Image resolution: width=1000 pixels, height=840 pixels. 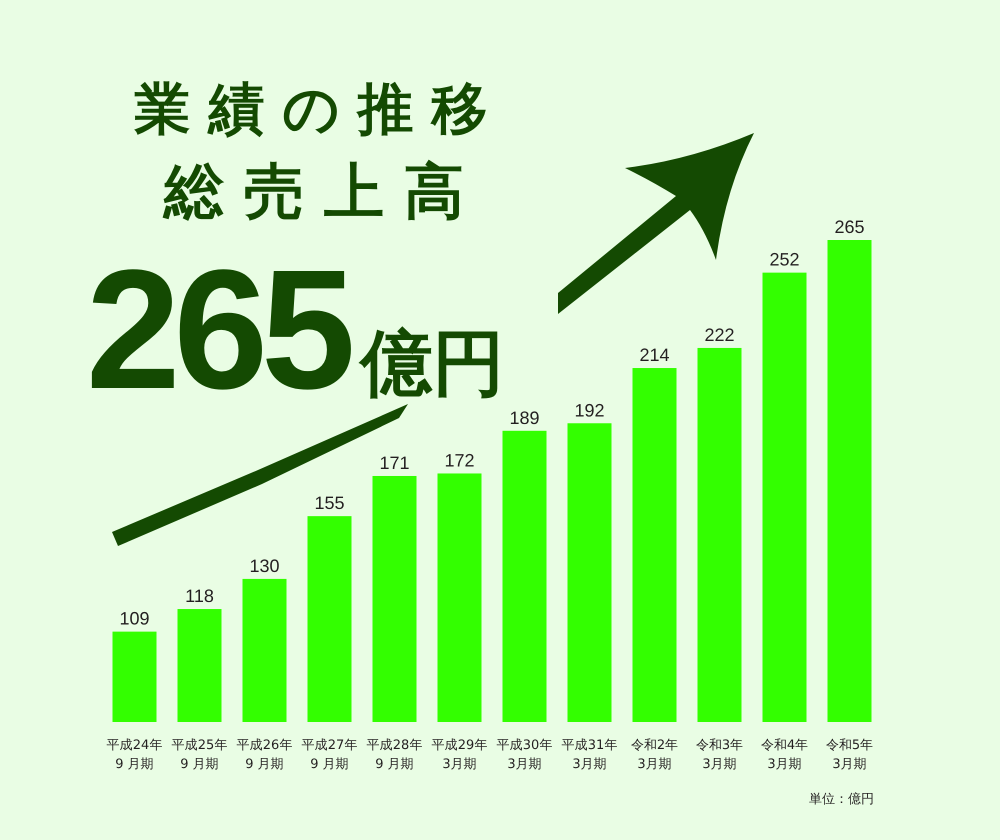 I want to click on data-label: 192, so click(x=589, y=410).